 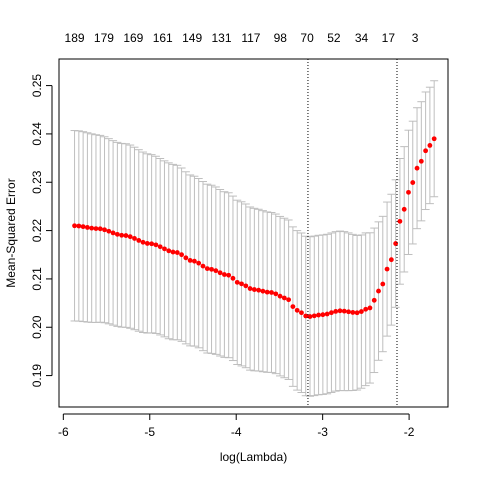 What do you see at coordinates (281, 38) in the screenshot?
I see `top-axis-label: 98` at bounding box center [281, 38].